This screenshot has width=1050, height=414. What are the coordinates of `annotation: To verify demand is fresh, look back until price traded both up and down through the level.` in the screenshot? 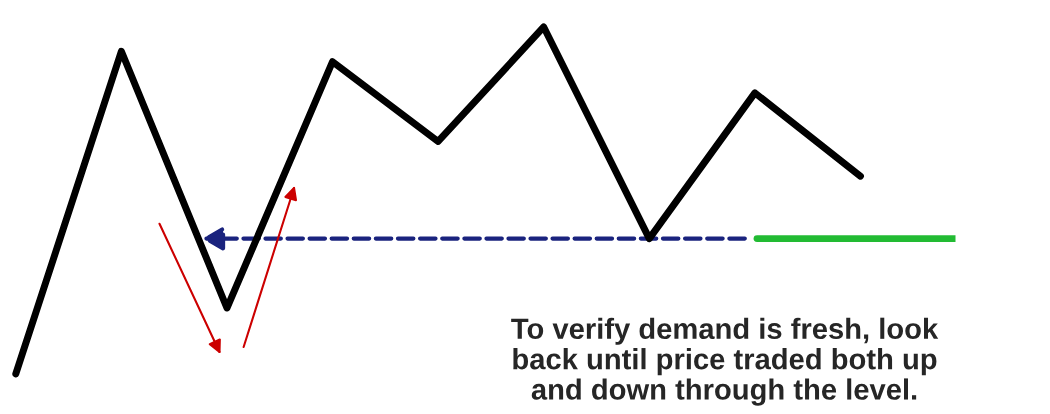 It's located at (725, 361).